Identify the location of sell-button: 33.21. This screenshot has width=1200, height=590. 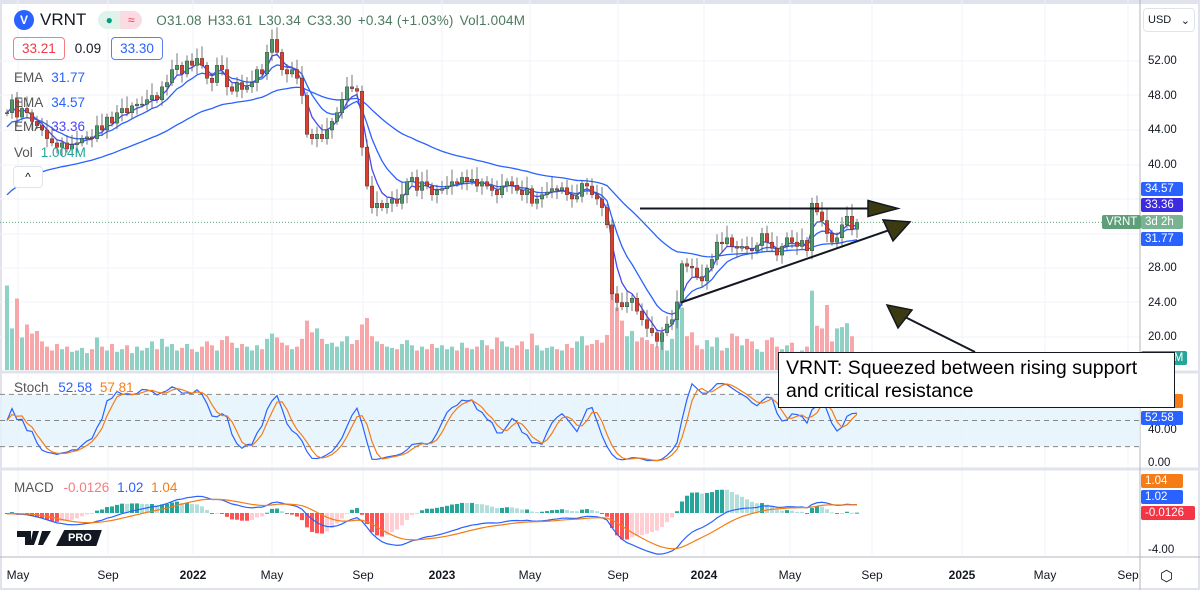
(39, 48).